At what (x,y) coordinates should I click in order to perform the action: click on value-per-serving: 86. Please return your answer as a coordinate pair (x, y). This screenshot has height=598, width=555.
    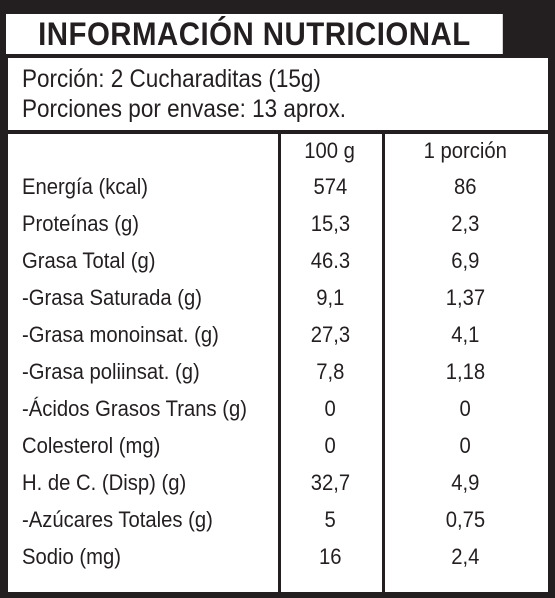
    Looking at the image, I should click on (465, 186).